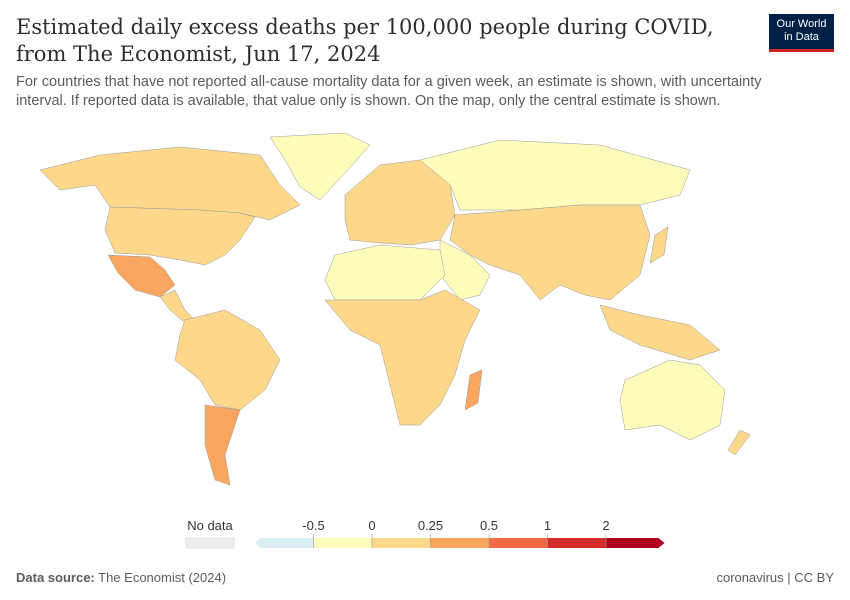 This screenshot has width=850, height=600. I want to click on region-australia, so click(672, 400).